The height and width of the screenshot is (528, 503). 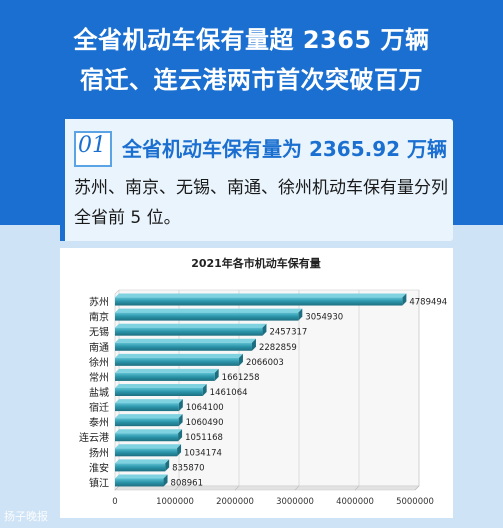 I want to click on y-category-label: 徐州, so click(x=99, y=362).